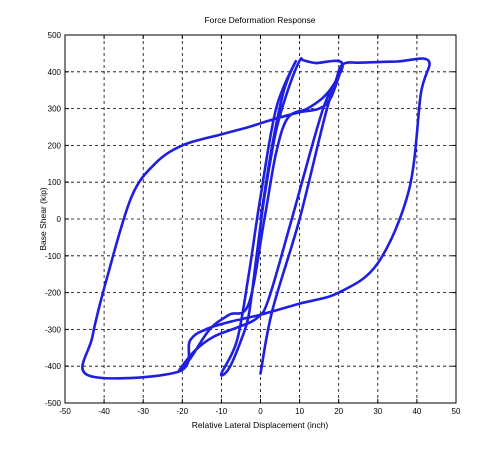 This screenshot has width=504, height=453. Describe the element at coordinates (55, 35) in the screenshot. I see `y-tick-label: 500` at that location.